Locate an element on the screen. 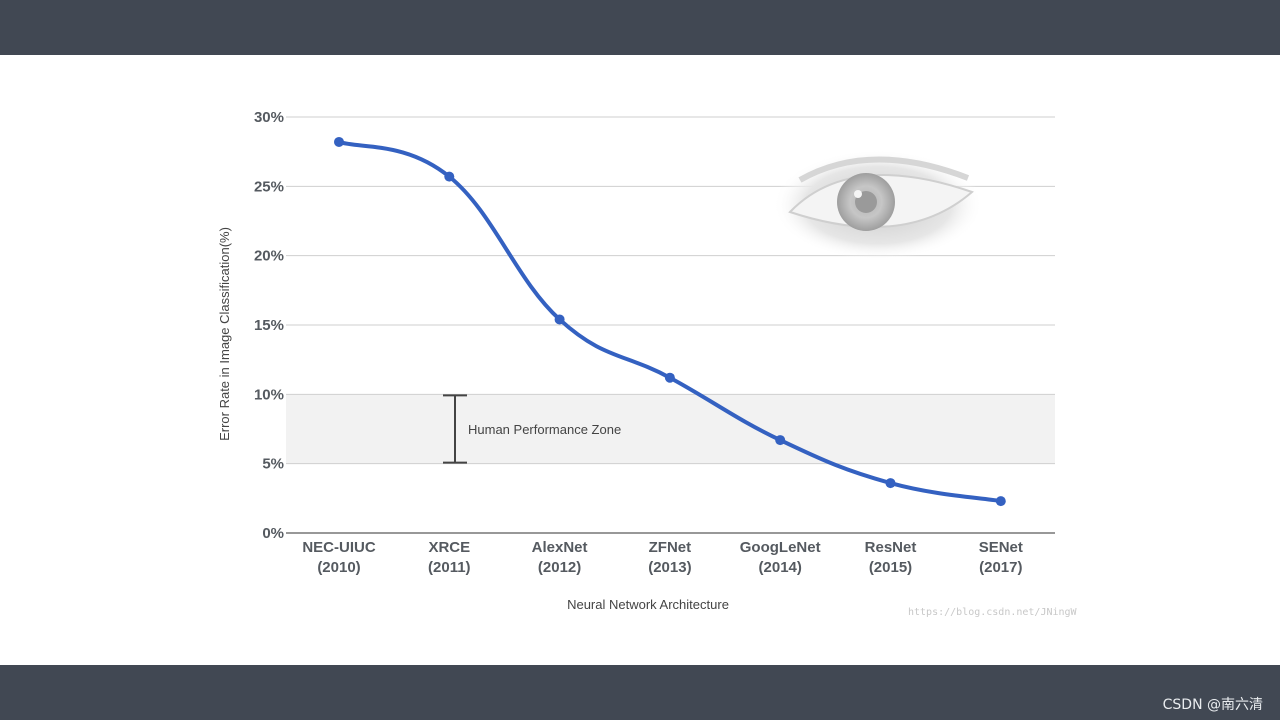 This screenshot has width=1280, height=720. y-tick-label: 10% is located at coordinates (269, 394).